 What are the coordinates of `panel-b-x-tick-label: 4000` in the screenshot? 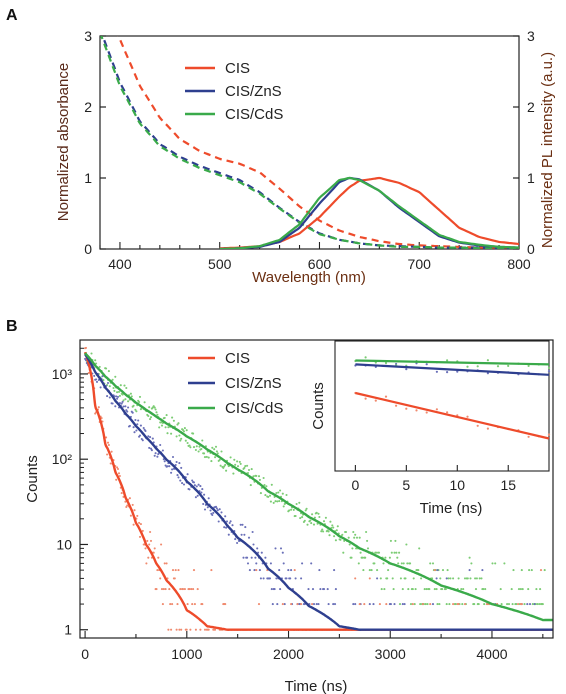 It's located at (491, 654).